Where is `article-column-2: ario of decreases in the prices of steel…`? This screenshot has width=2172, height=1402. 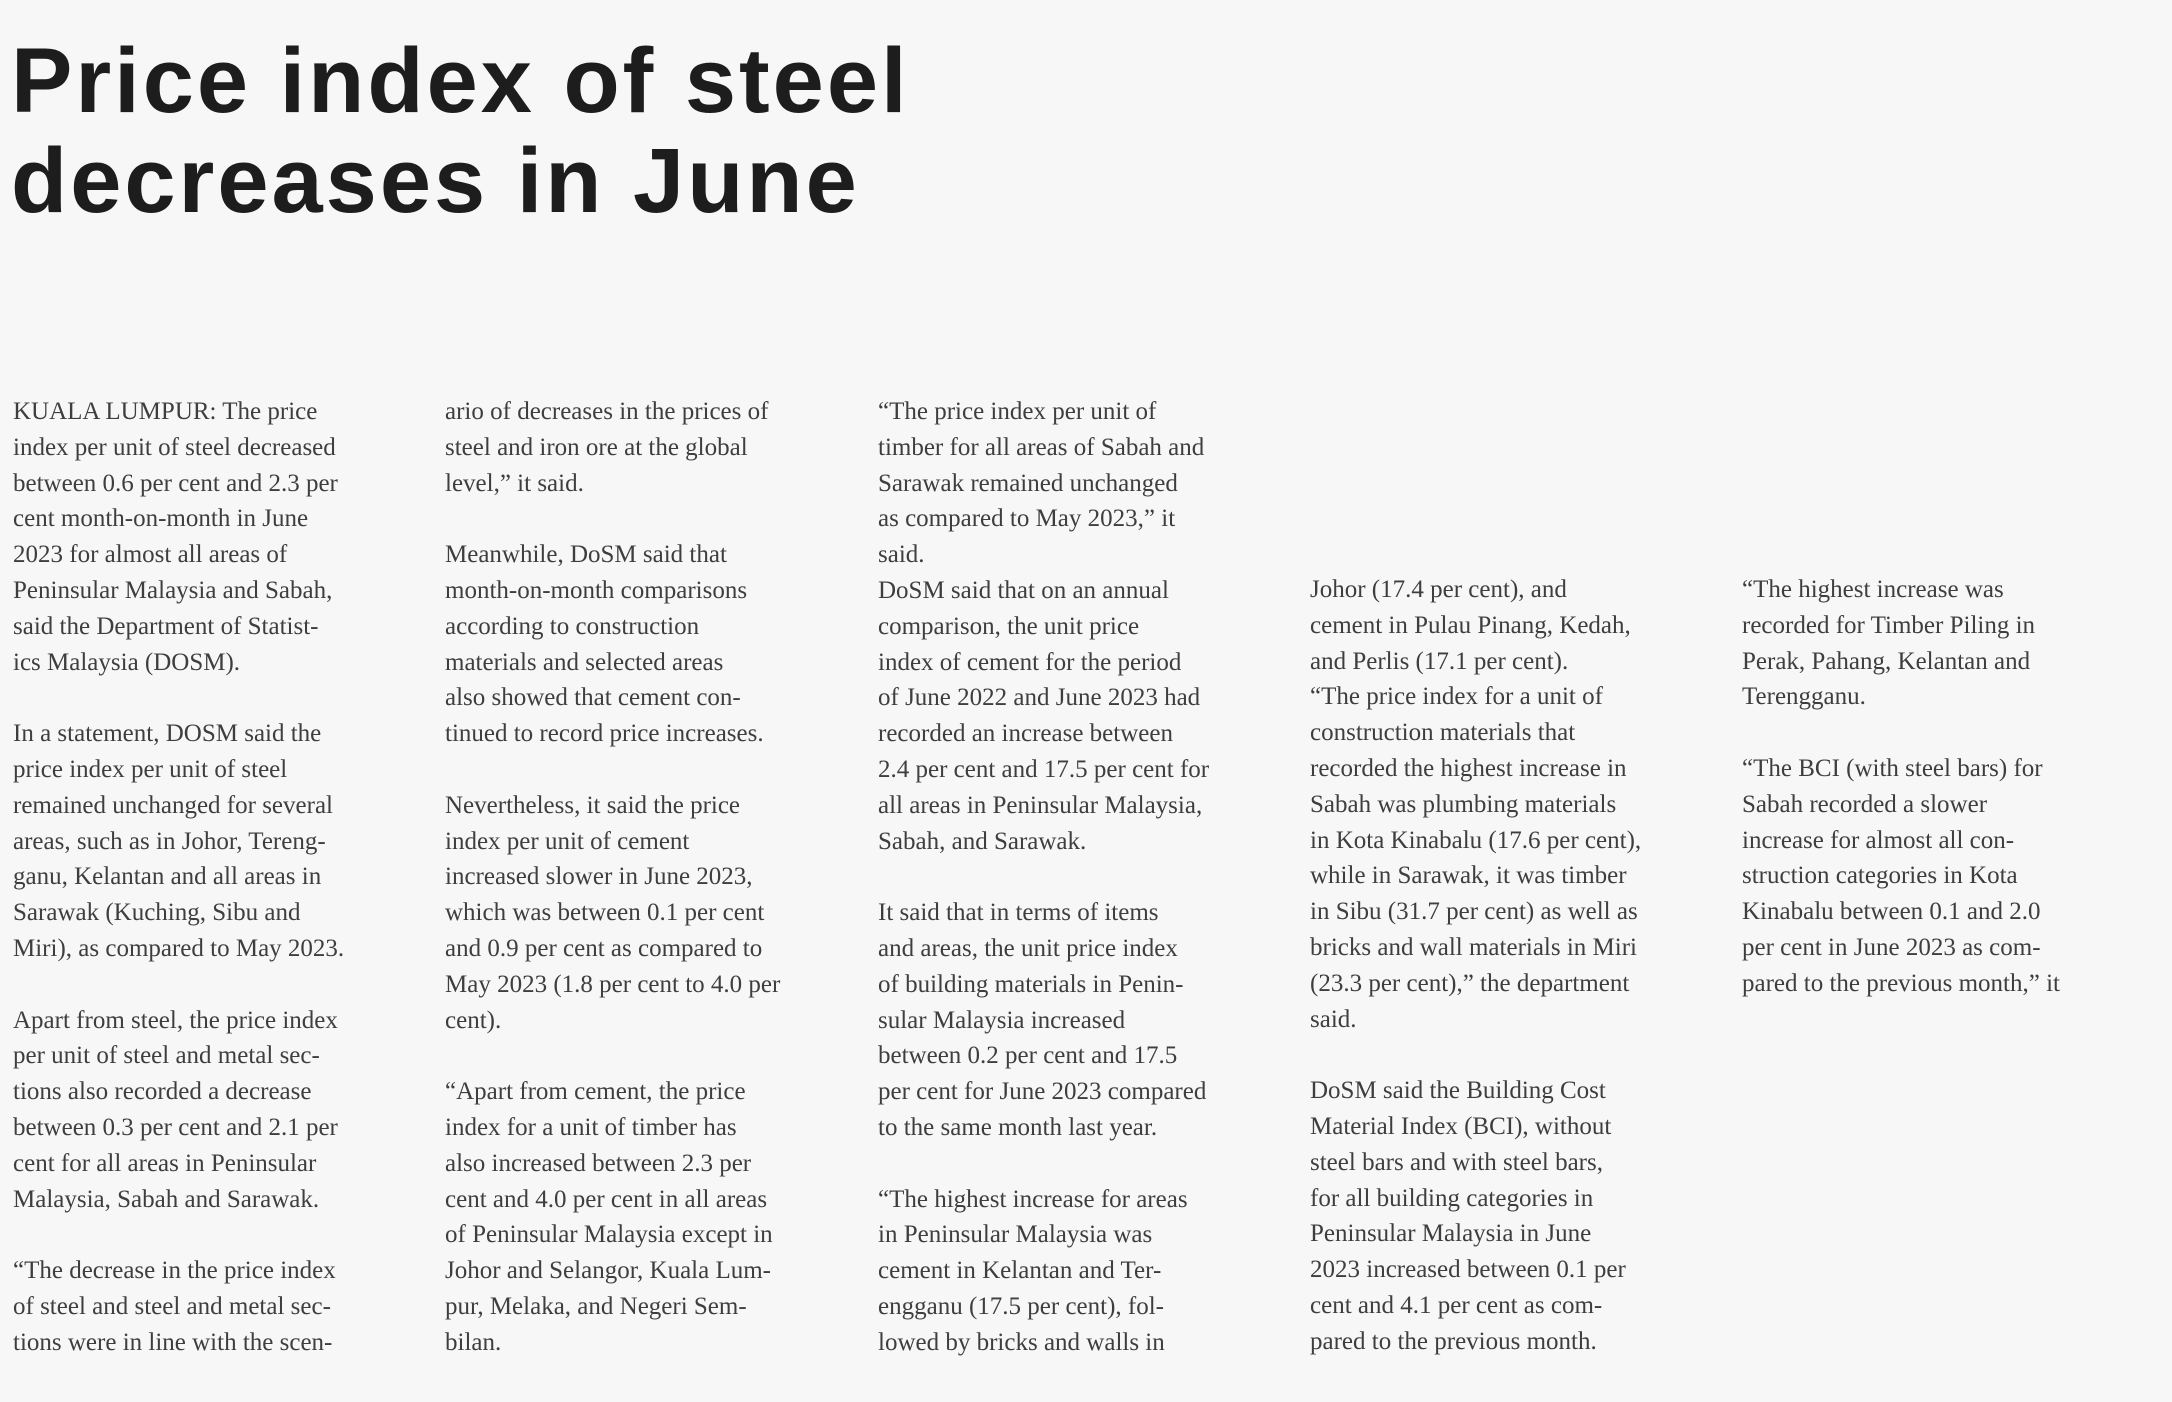 article-column-2: ario of decreases in the prices of steel… is located at coordinates (655, 877).